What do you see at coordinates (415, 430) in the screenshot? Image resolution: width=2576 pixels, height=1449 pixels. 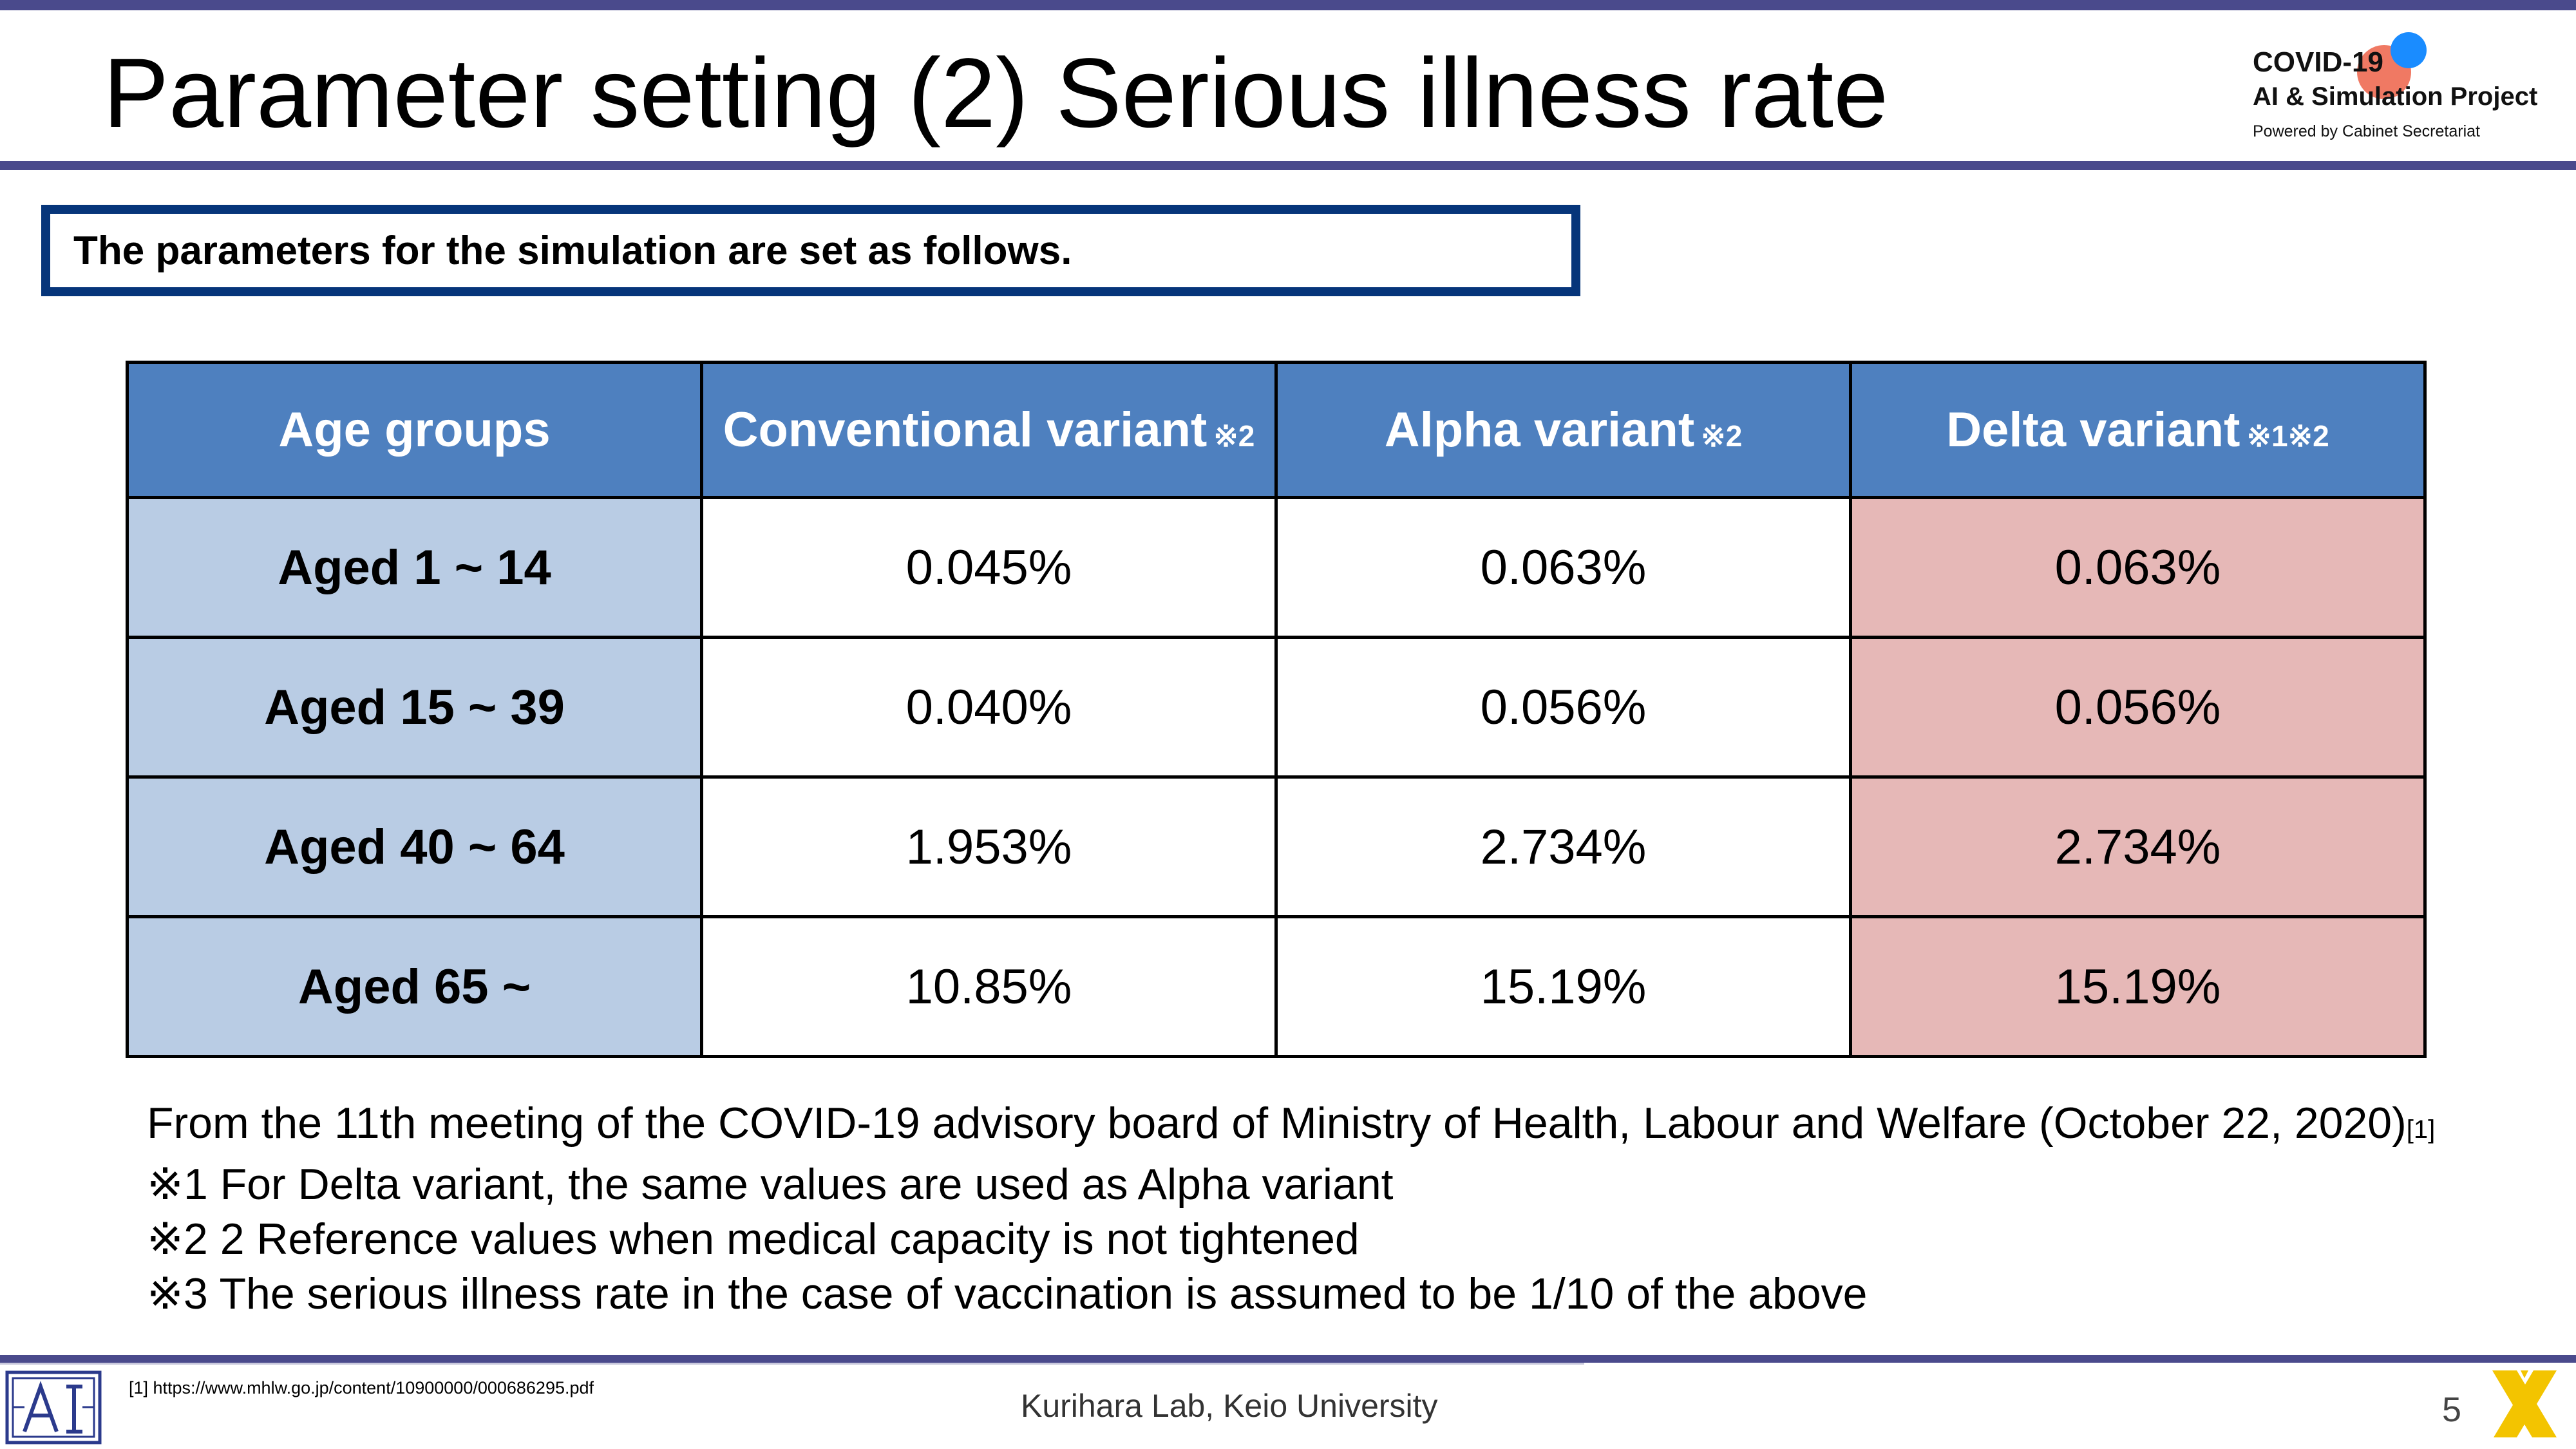 I see `header-age-groups: Age groups` at bounding box center [415, 430].